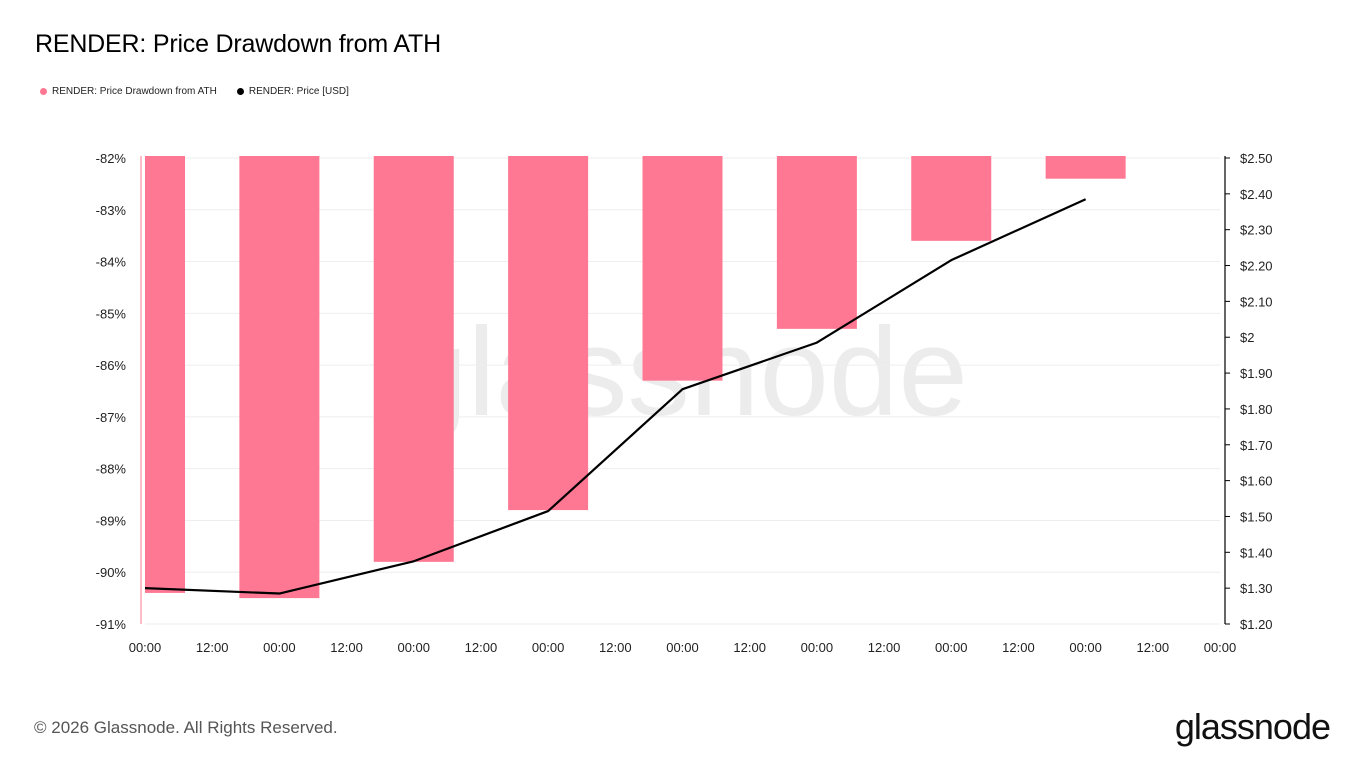 Image resolution: width=1366 pixels, height=768 pixels. I want to click on legend-dot-price, so click(240, 91).